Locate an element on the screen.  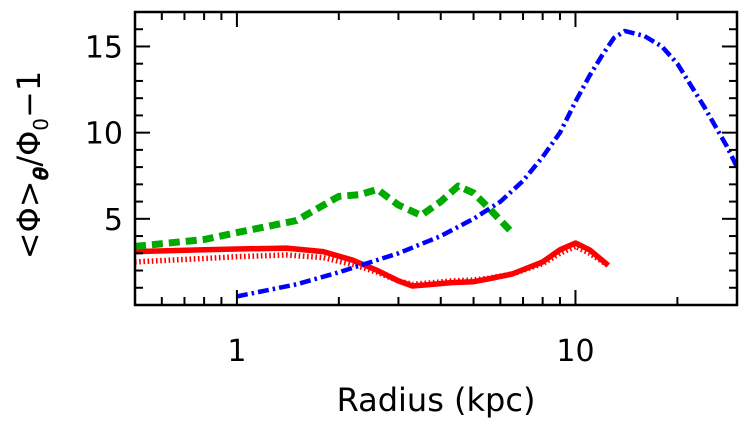
x-axis-title: Radius (kpc) is located at coordinates (436, 400).